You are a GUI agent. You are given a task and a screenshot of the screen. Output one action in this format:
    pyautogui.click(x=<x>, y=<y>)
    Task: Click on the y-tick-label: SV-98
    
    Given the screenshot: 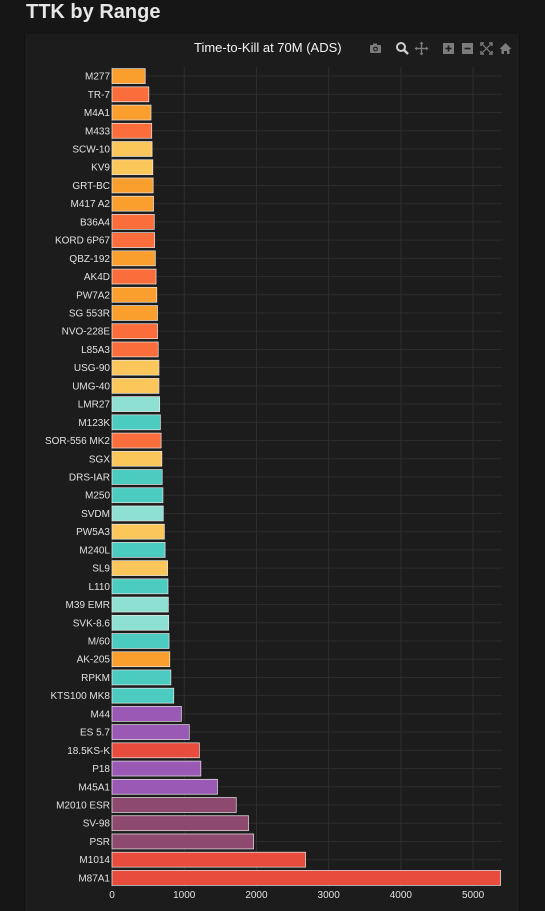 What is the action you would take?
    pyautogui.click(x=97, y=824)
    